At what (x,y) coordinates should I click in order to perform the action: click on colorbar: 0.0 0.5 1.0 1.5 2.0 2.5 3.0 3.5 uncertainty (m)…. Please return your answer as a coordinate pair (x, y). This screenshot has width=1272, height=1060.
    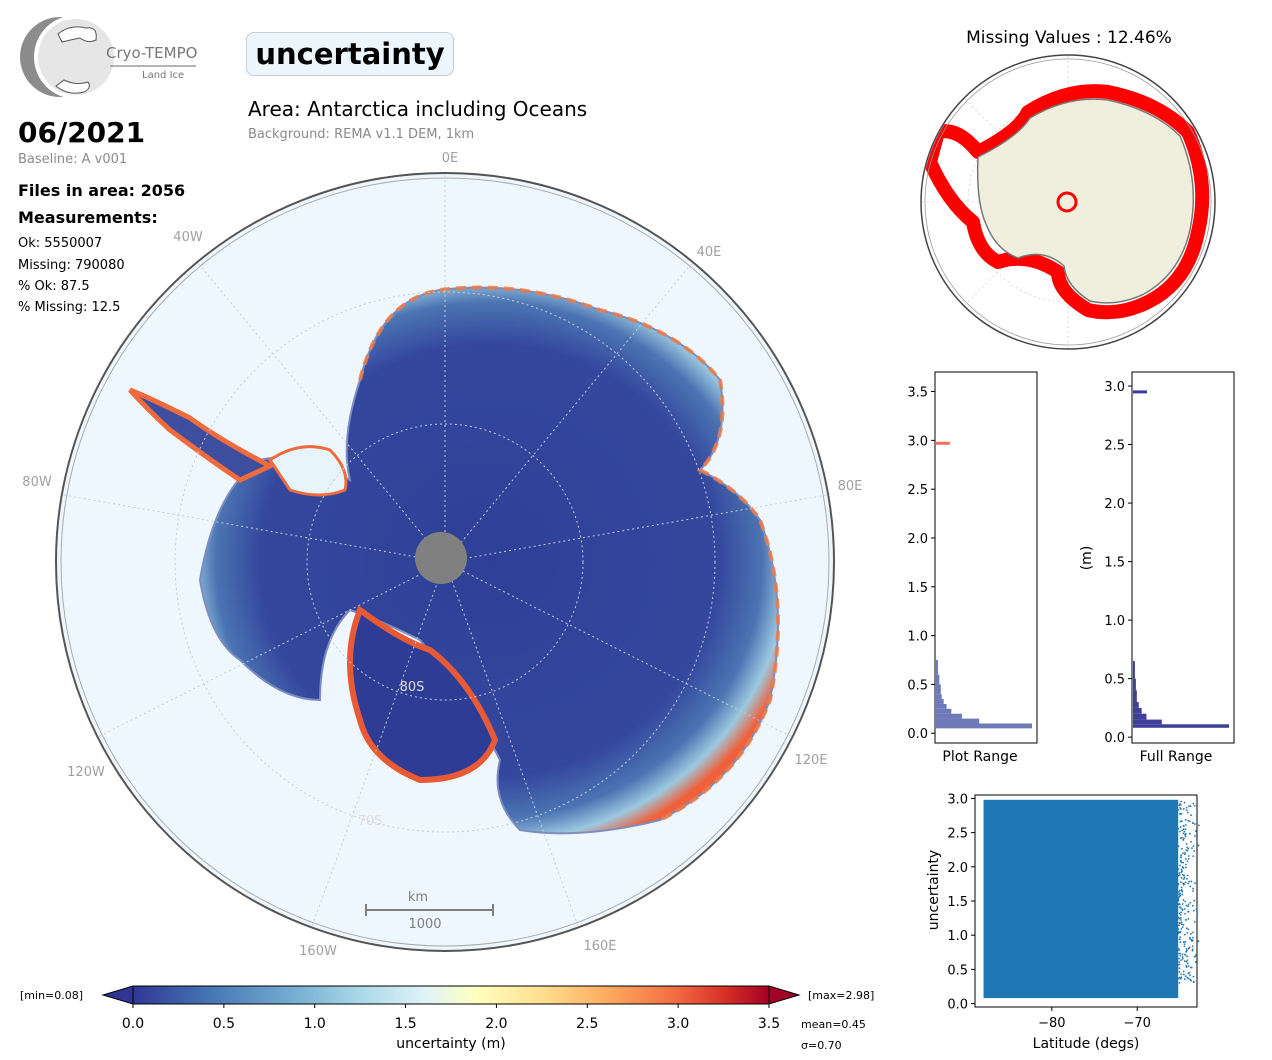
    Looking at the image, I should click on (447, 1018).